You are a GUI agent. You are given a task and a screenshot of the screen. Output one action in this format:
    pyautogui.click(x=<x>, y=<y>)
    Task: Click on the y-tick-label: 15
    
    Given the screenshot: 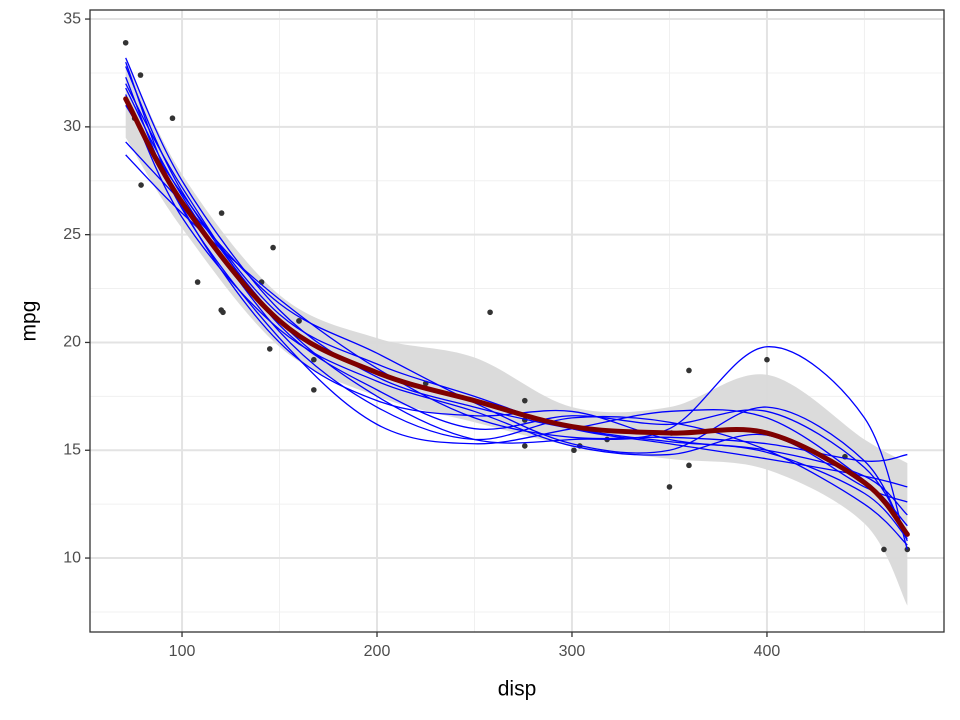 What is the action you would take?
    pyautogui.click(x=72, y=449)
    